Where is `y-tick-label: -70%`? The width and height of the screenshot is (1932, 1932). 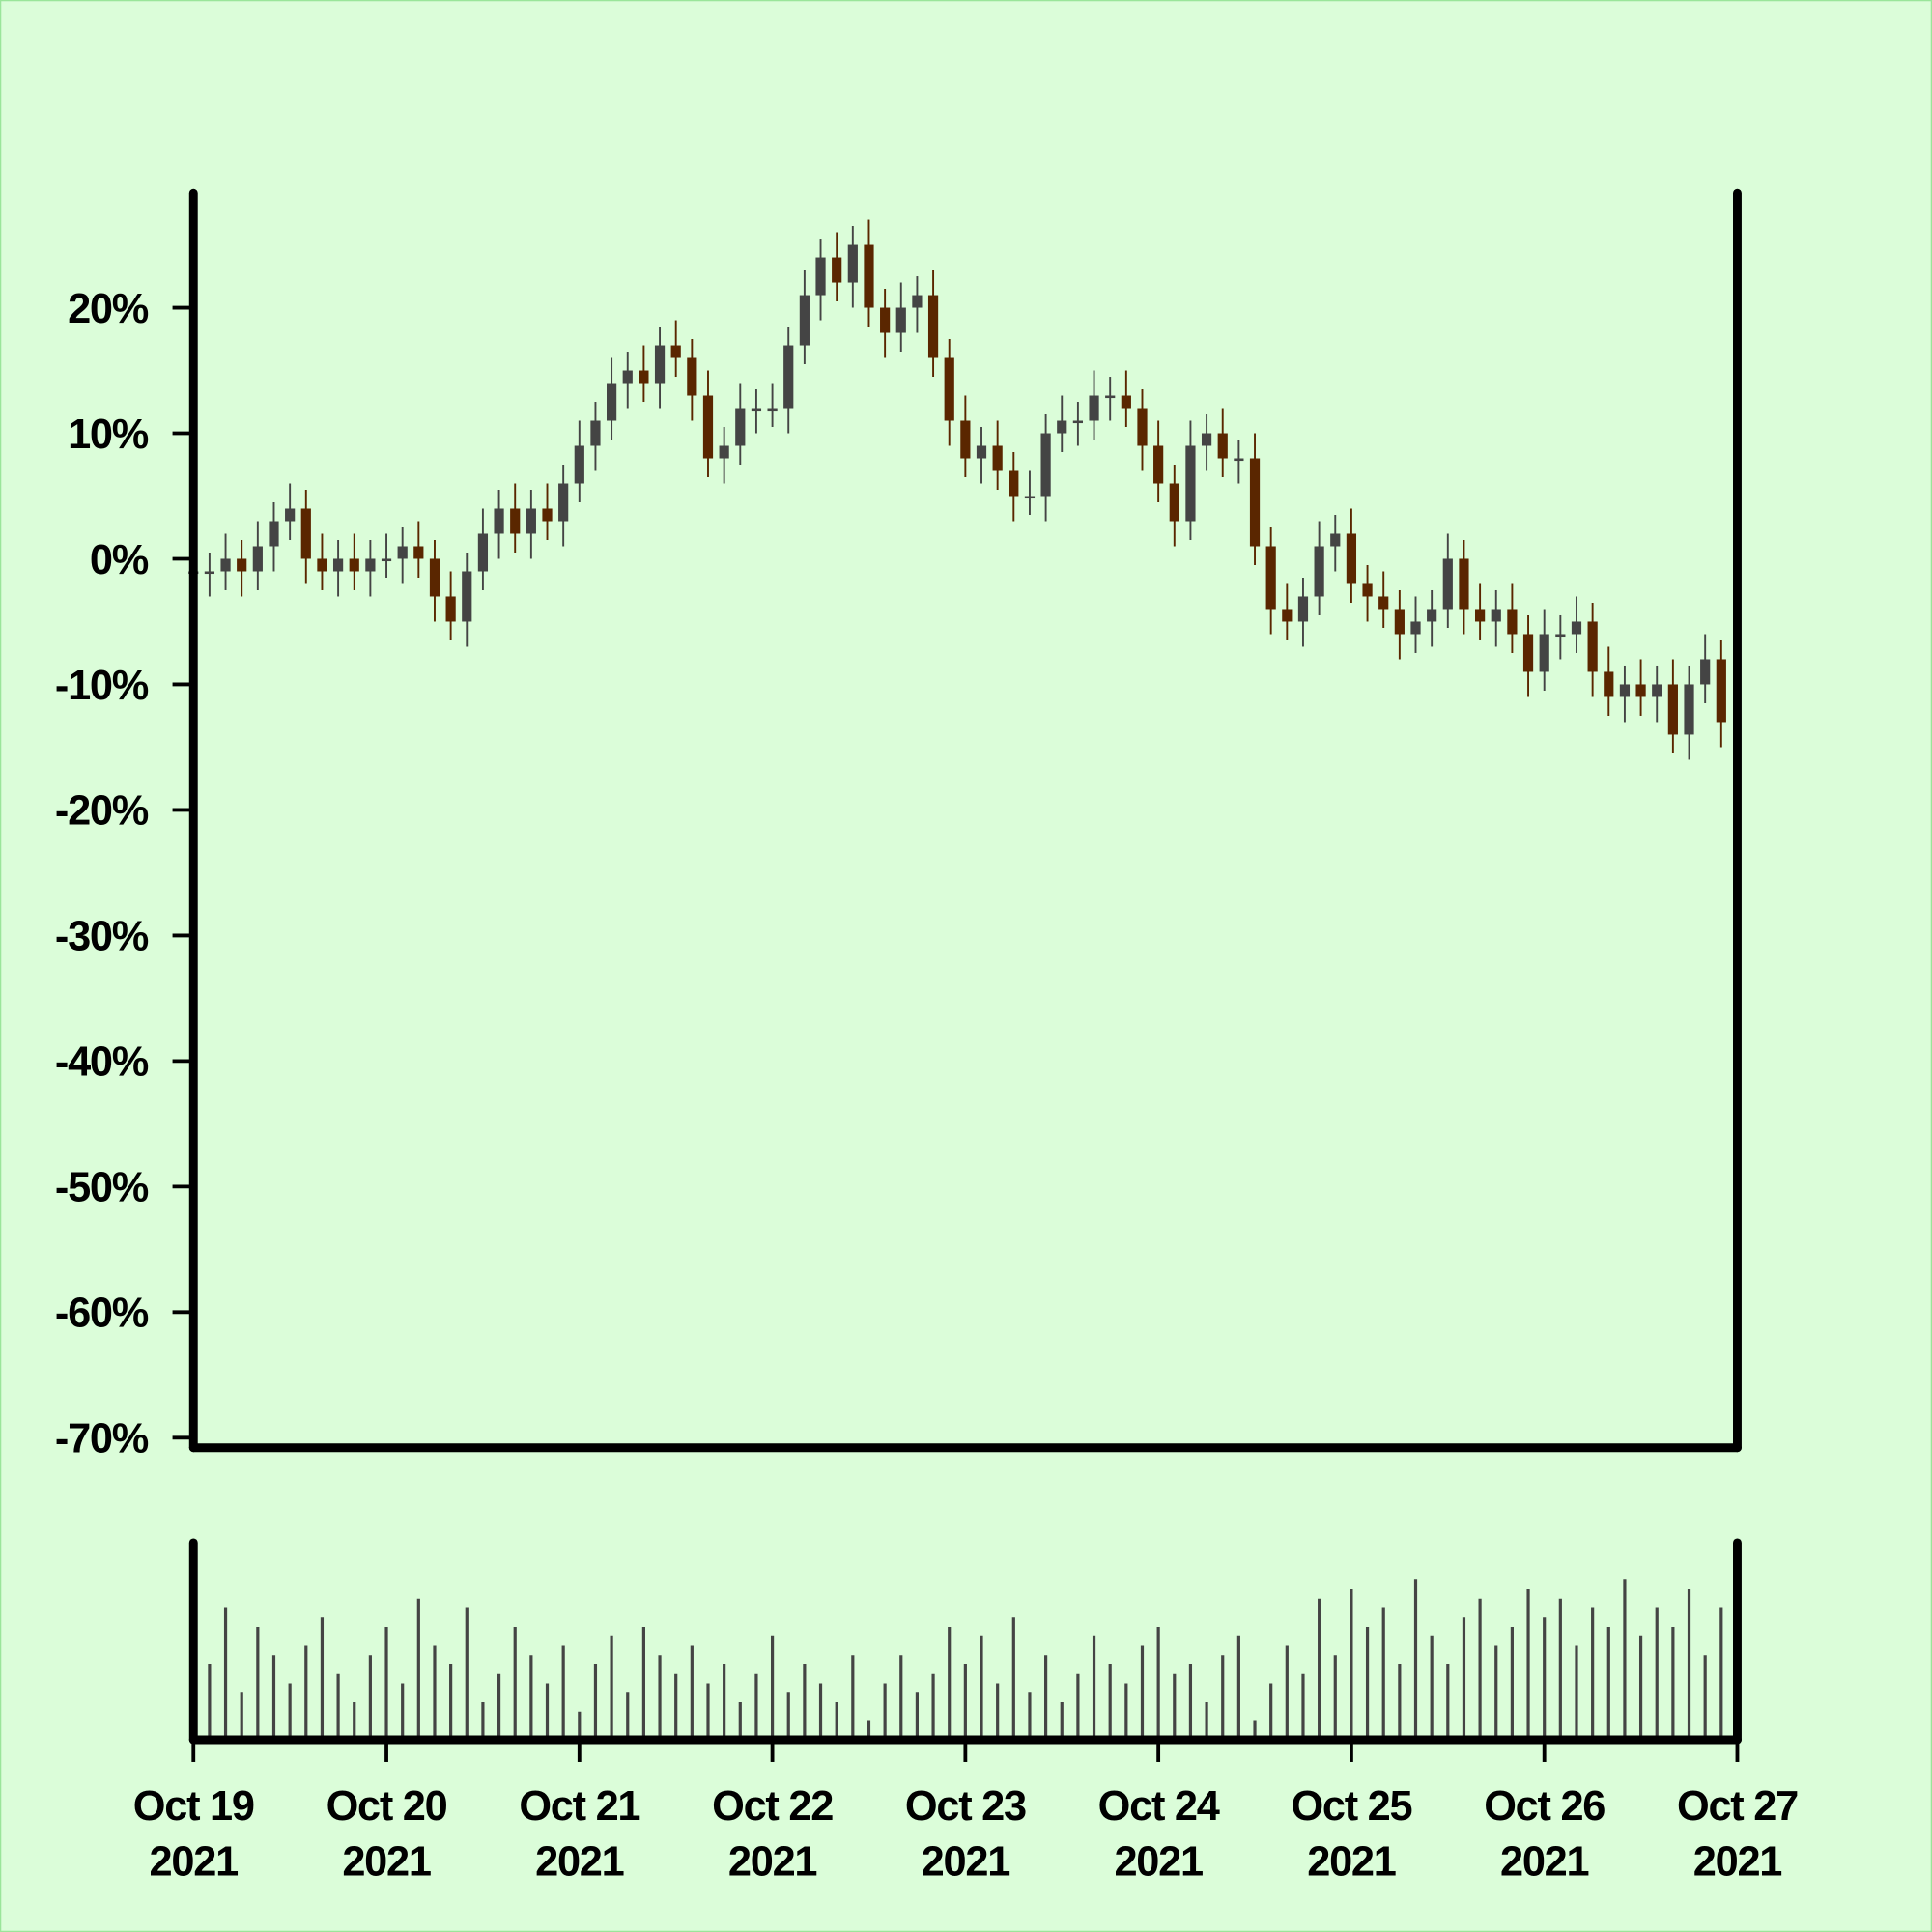
y-tick-label: -70% is located at coordinates (102, 1439).